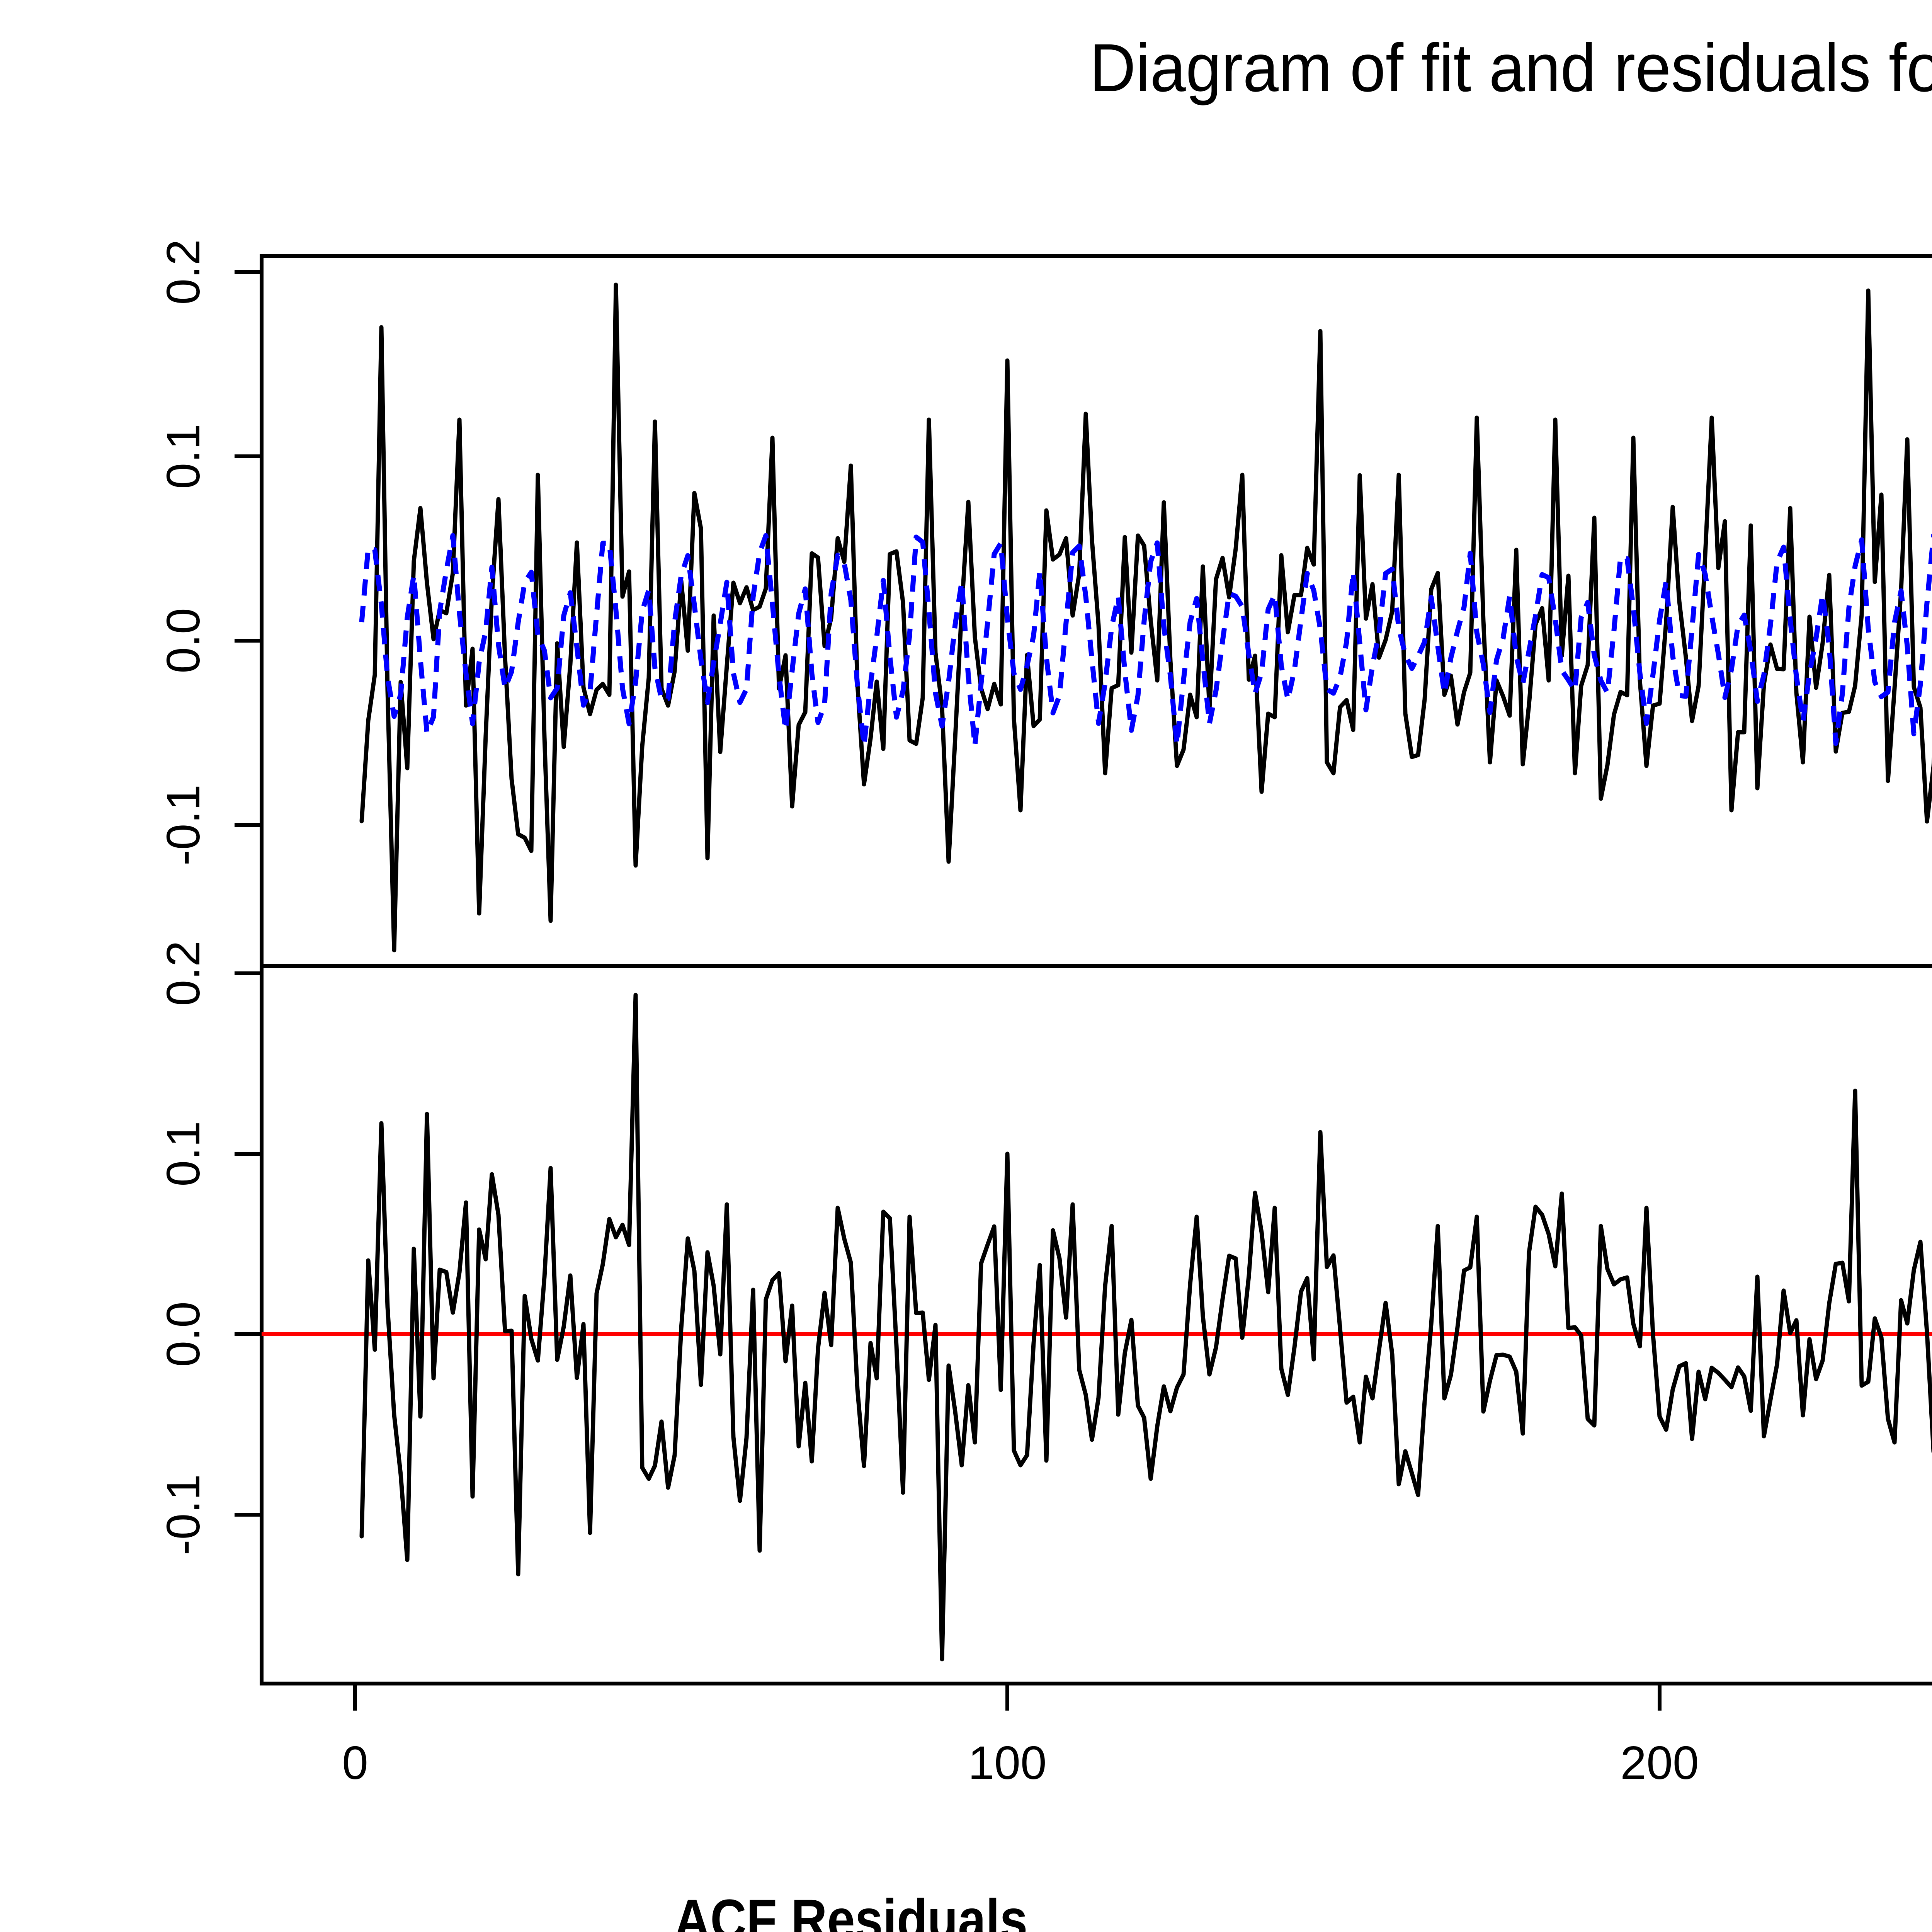 The width and height of the screenshot is (1932, 1932). Describe the element at coordinates (1659, 1763) in the screenshot. I see `svg-text: 200` at that location.